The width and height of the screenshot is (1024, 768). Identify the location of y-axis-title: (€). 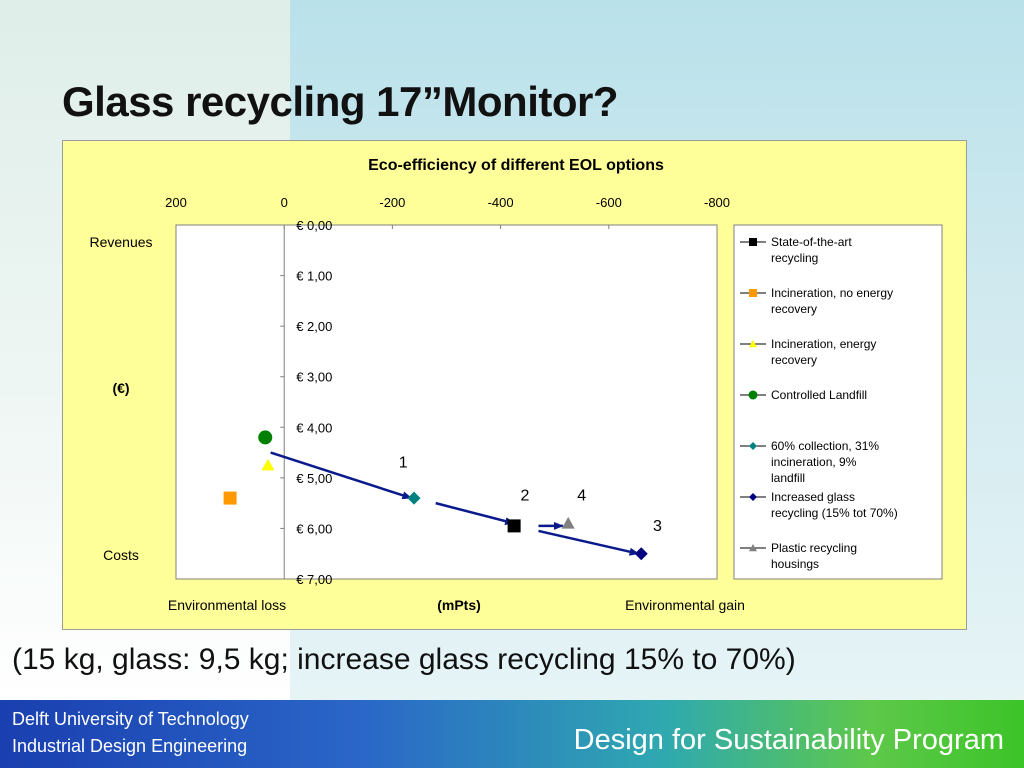
(120, 388).